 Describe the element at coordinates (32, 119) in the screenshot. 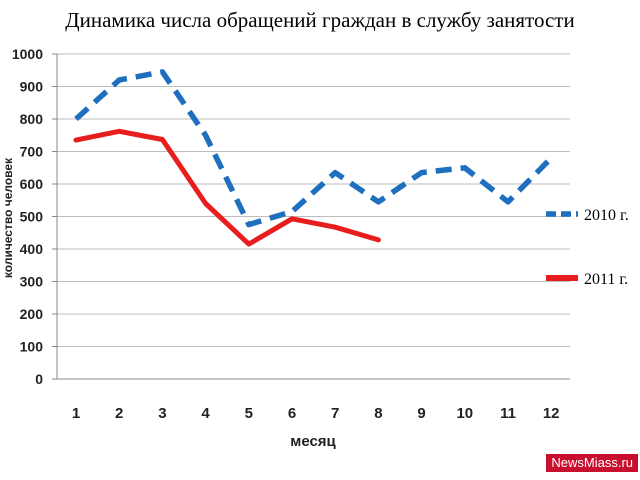

I see `y-tick-label: 800` at that location.